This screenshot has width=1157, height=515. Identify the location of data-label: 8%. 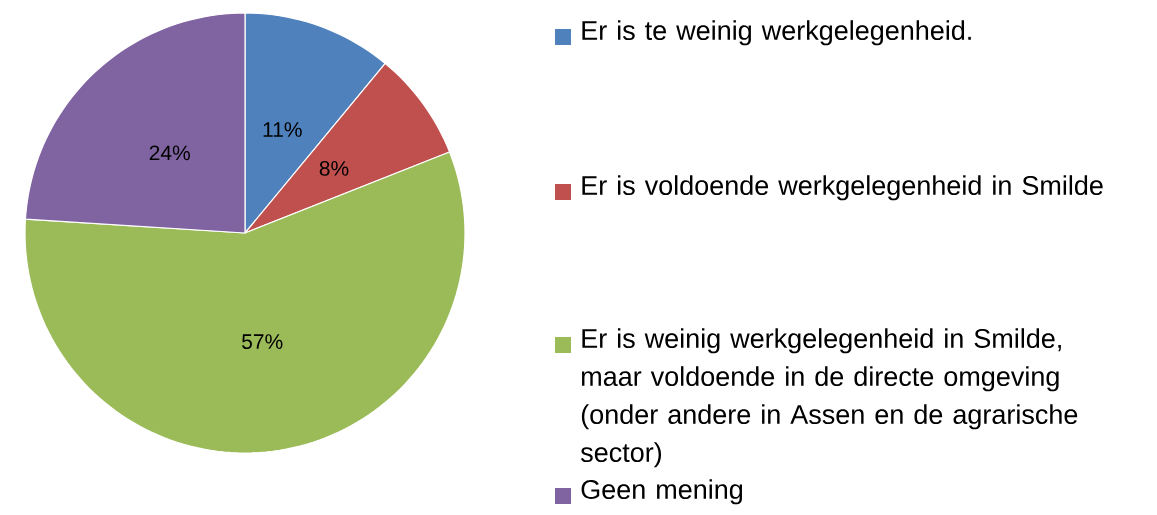
(334, 168).